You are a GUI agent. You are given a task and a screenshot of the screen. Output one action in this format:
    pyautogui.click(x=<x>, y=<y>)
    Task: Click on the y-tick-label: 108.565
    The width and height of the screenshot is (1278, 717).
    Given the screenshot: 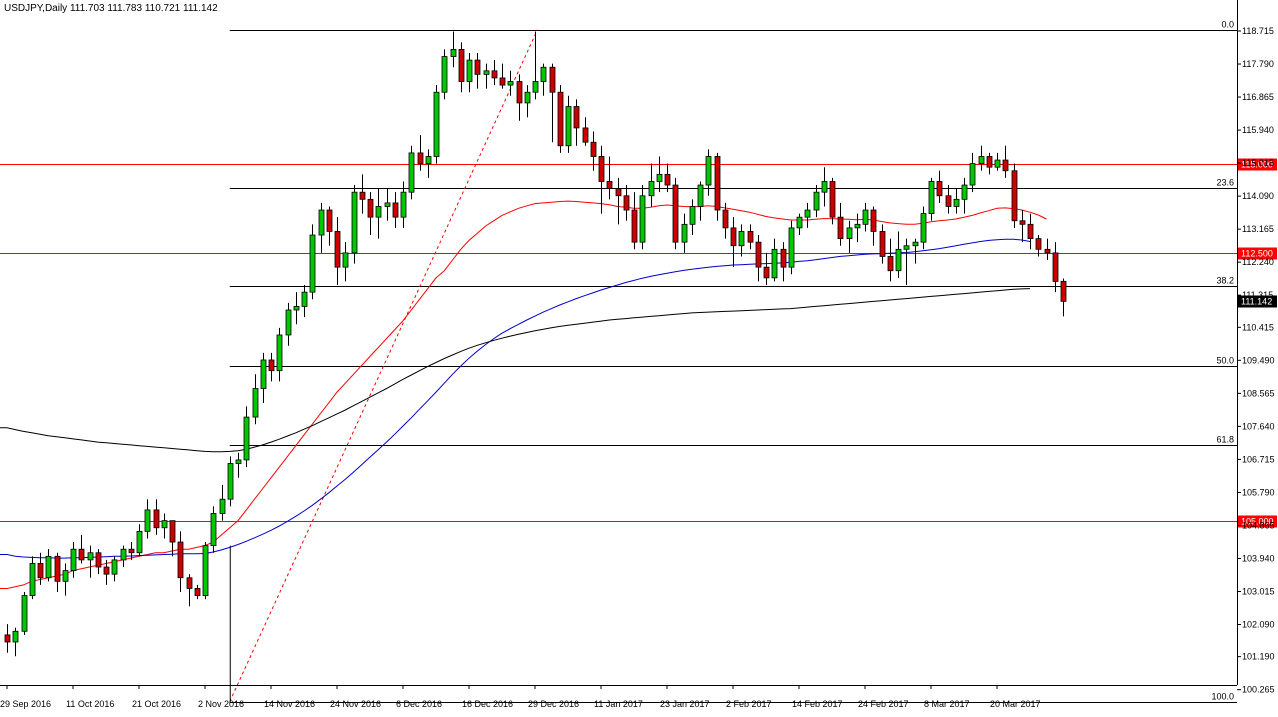 What is the action you would take?
    pyautogui.click(x=1258, y=393)
    